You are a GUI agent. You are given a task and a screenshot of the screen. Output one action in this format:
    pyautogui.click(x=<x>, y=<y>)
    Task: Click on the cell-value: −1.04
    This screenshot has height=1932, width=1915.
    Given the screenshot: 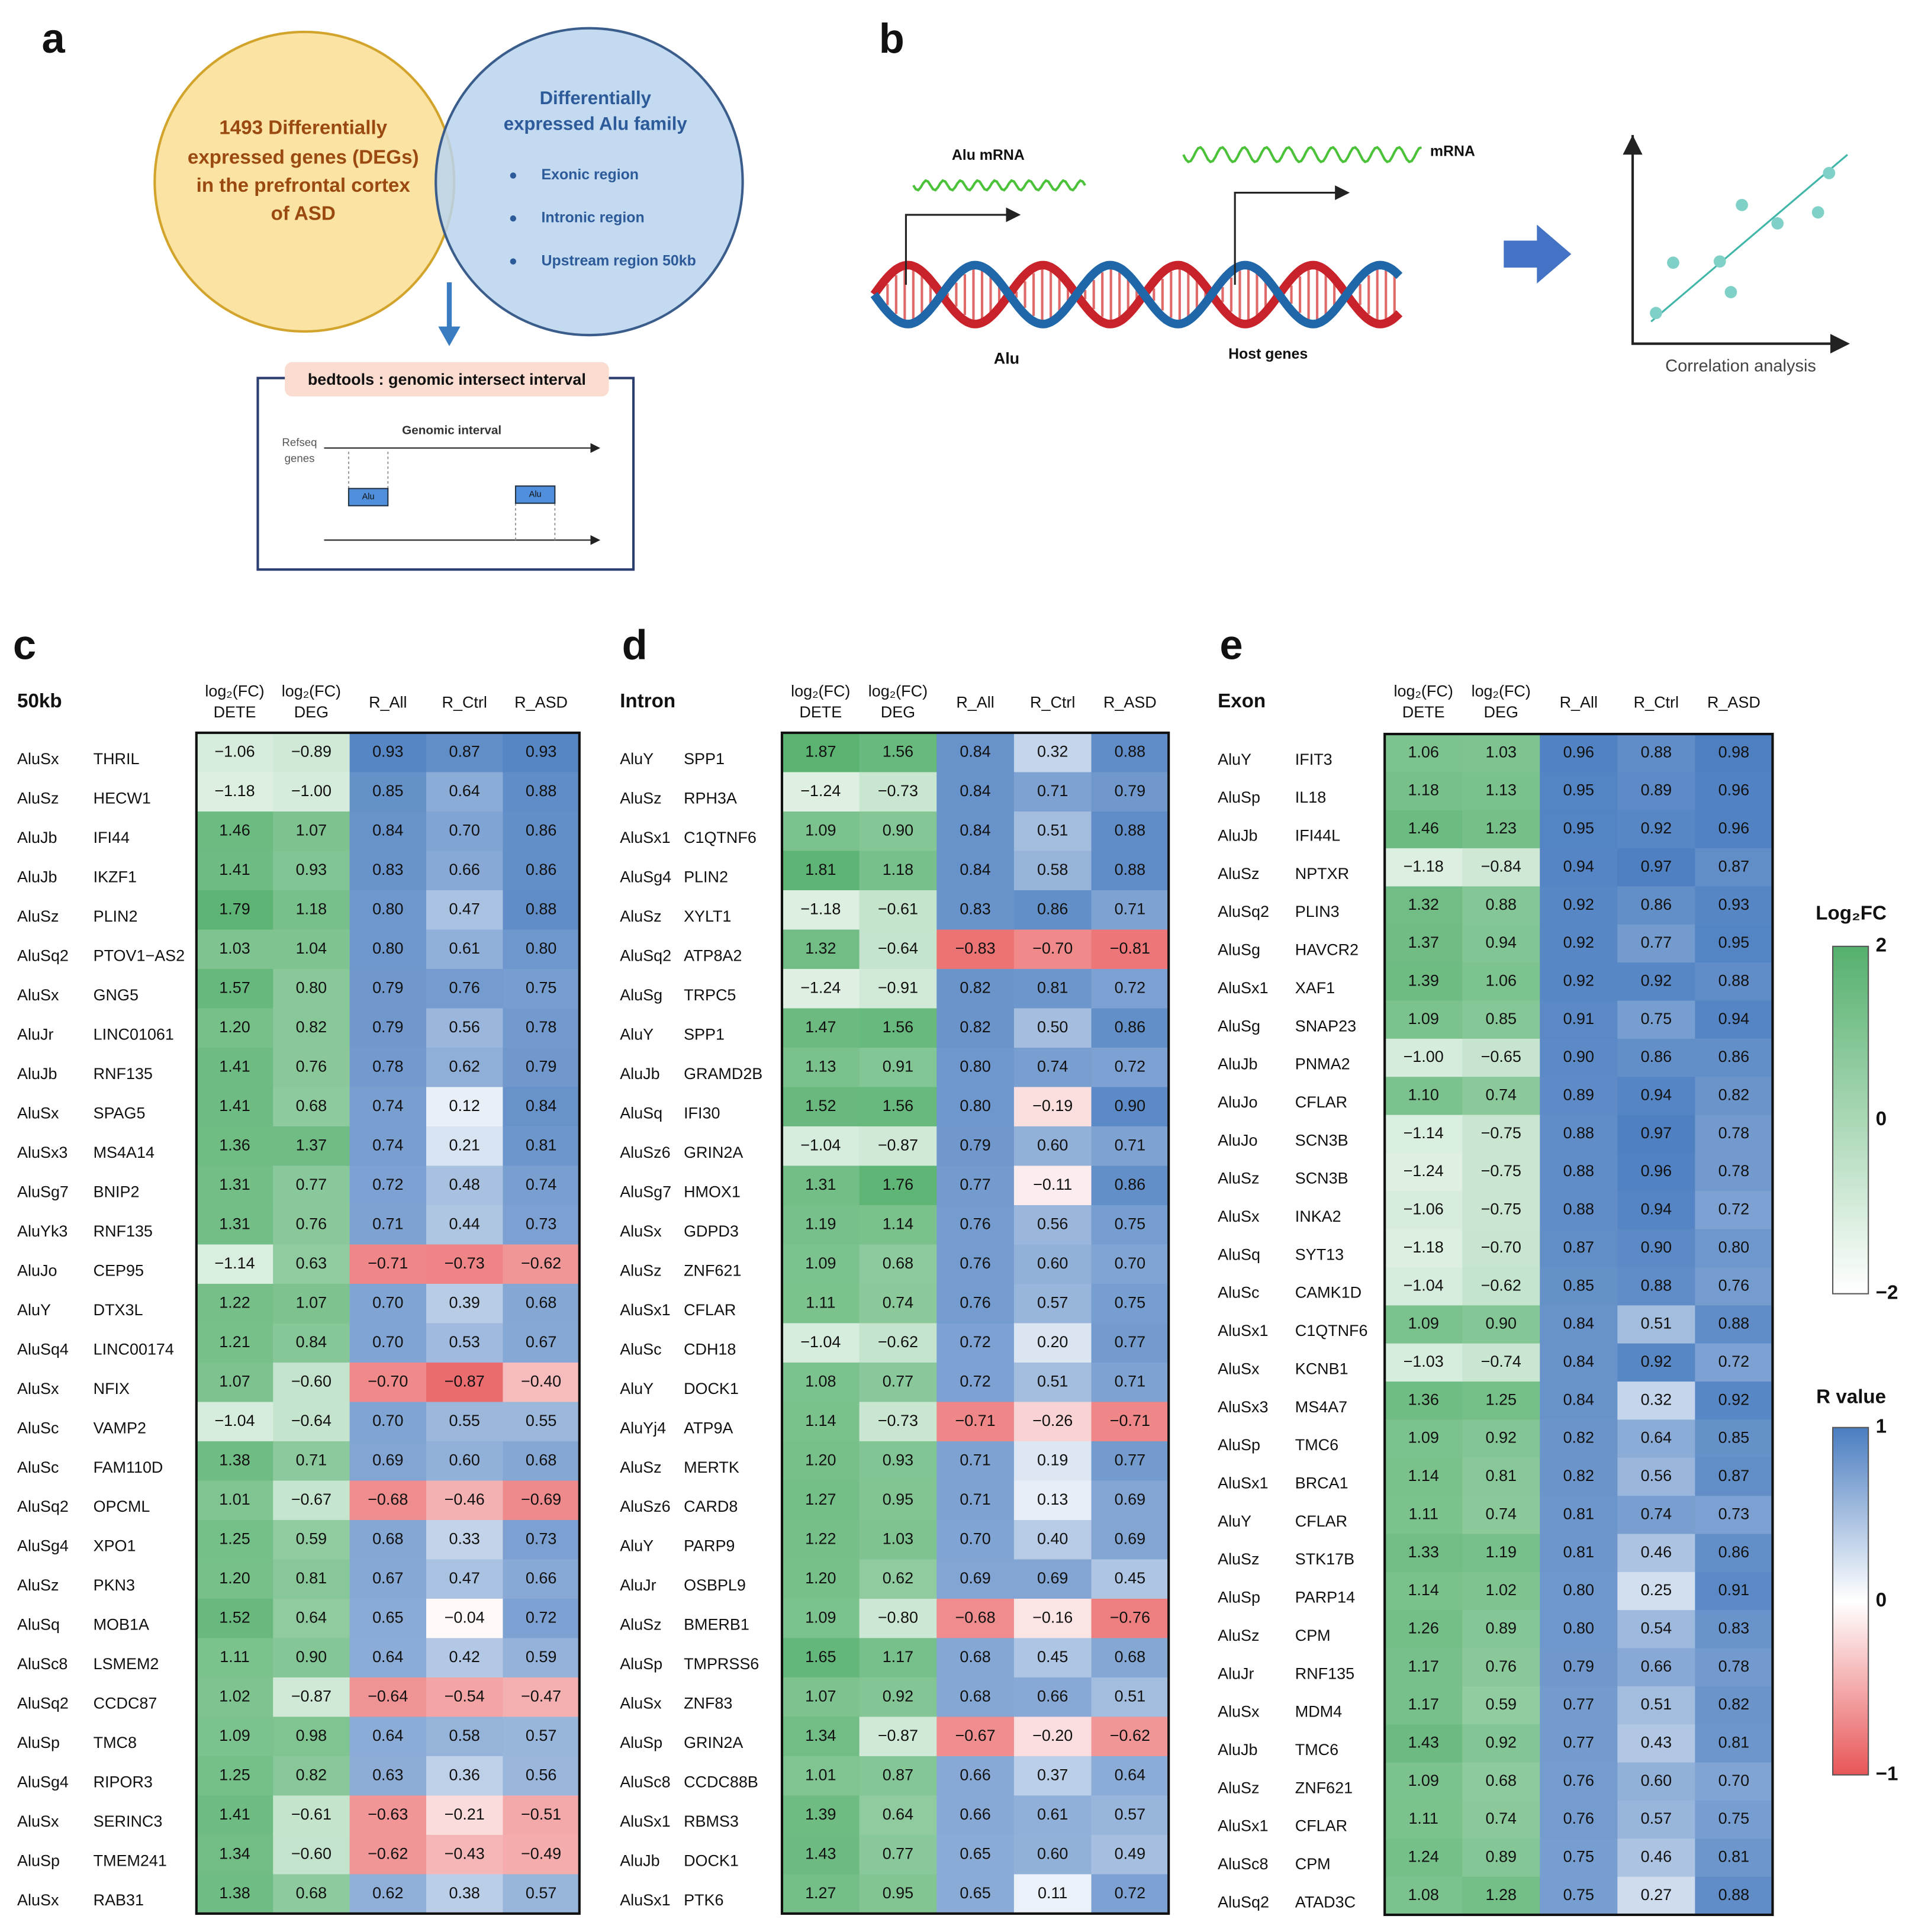 What is the action you would take?
    pyautogui.click(x=1424, y=1285)
    